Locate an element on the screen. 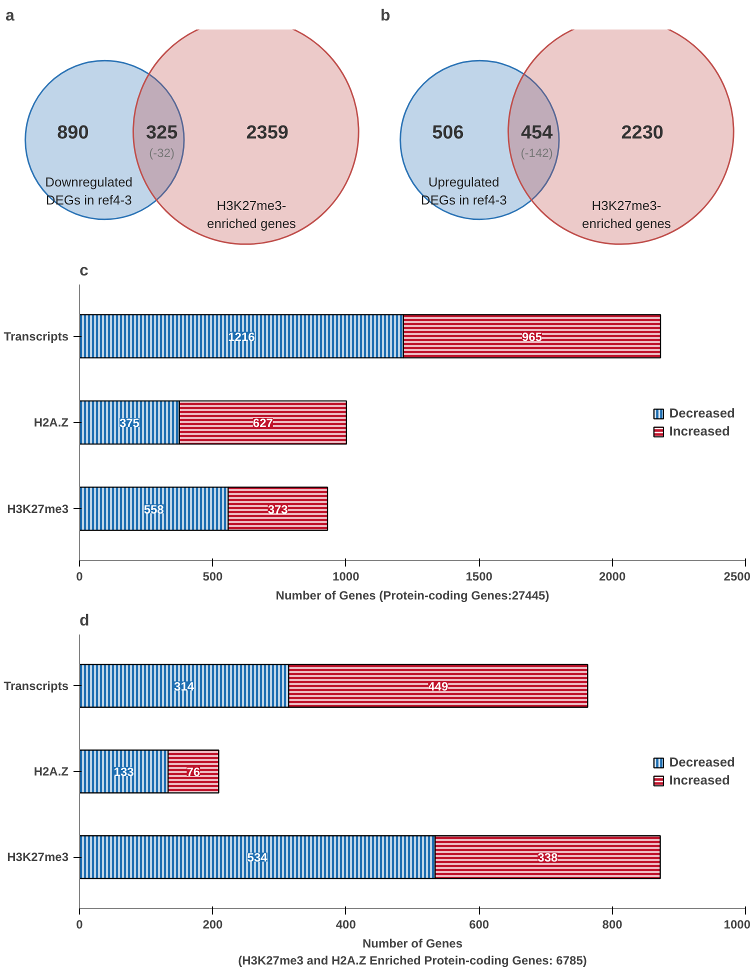  data-label: 1216 is located at coordinates (242, 337).